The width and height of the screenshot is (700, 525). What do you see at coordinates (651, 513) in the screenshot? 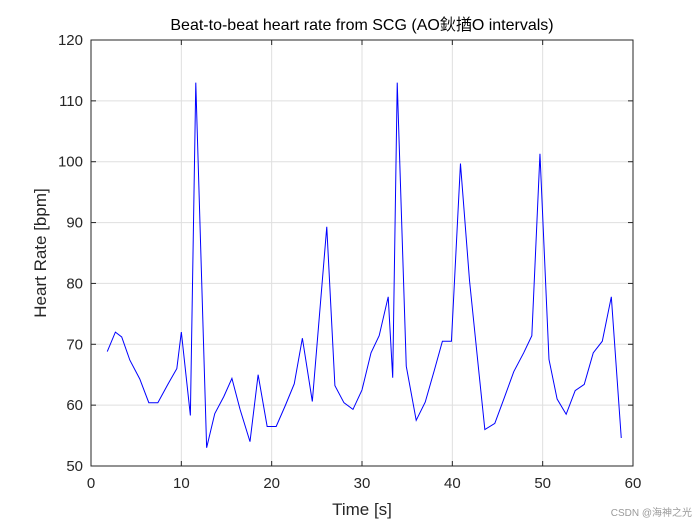
I see `csdn-watermark: CSDN @海神之光` at bounding box center [651, 513].